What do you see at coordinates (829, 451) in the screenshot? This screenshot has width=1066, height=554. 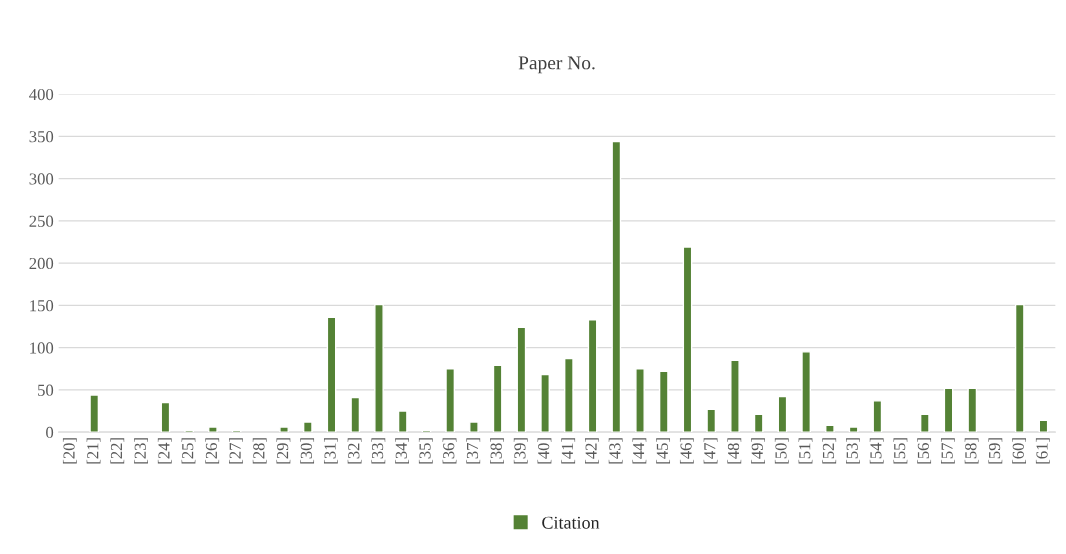 I see `x-tick-label: [52]` at bounding box center [829, 451].